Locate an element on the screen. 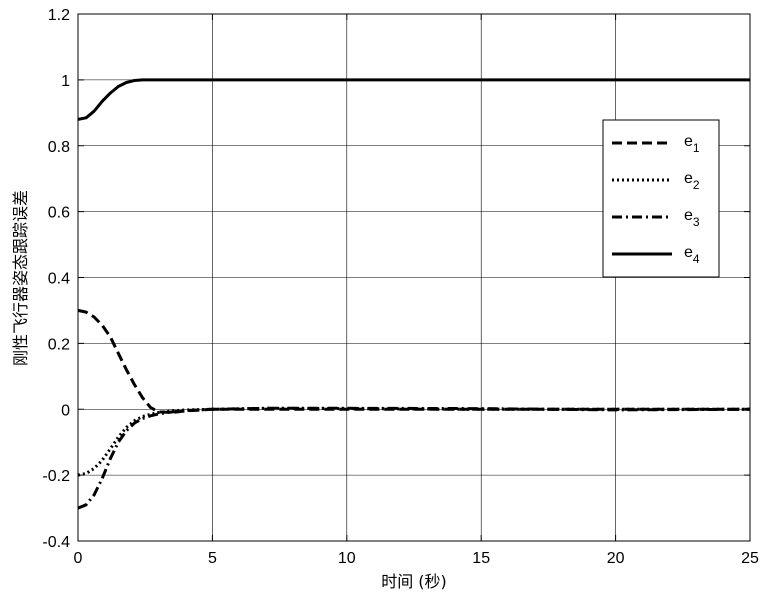 The width and height of the screenshot is (766, 603). legend: e1e2e3e4 is located at coordinates (661, 198).